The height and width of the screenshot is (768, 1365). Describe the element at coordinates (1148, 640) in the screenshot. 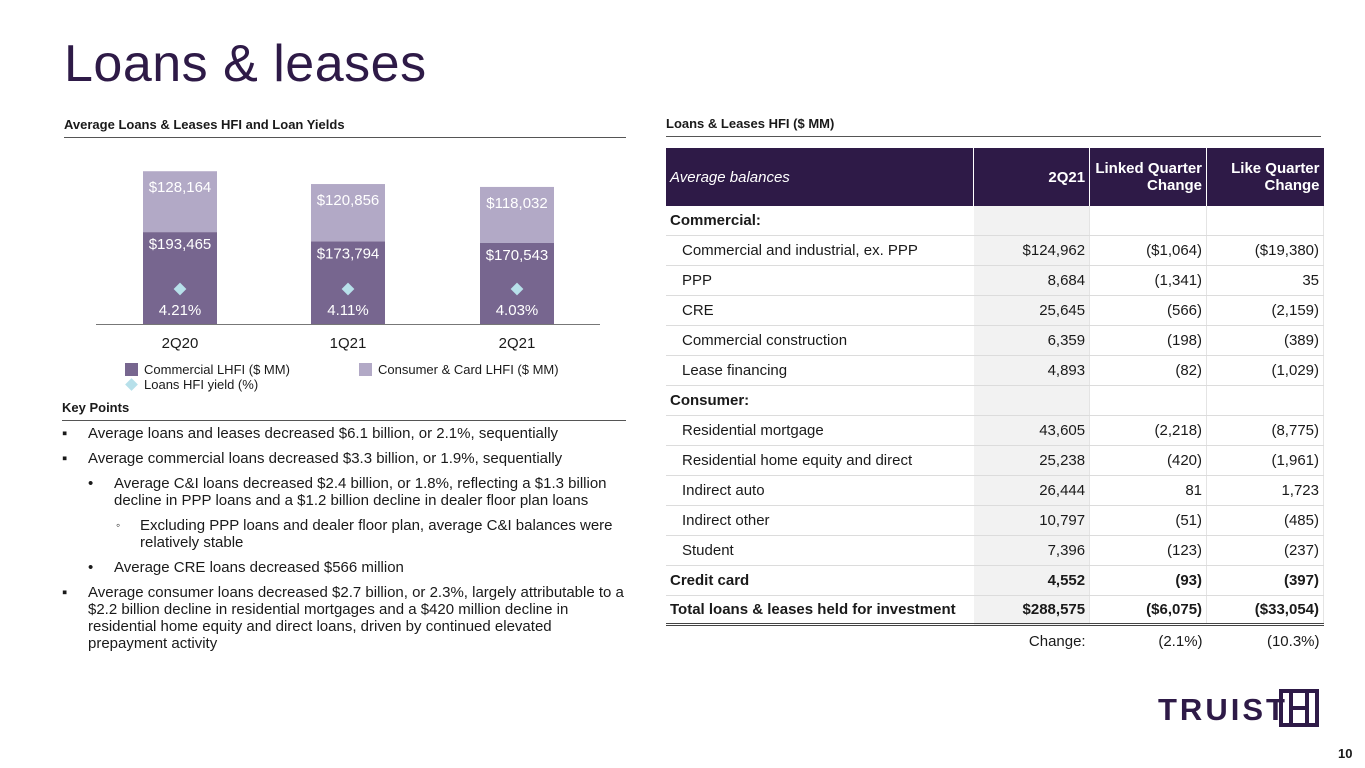

I see `change-linked-quarter: (2.1%)` at that location.